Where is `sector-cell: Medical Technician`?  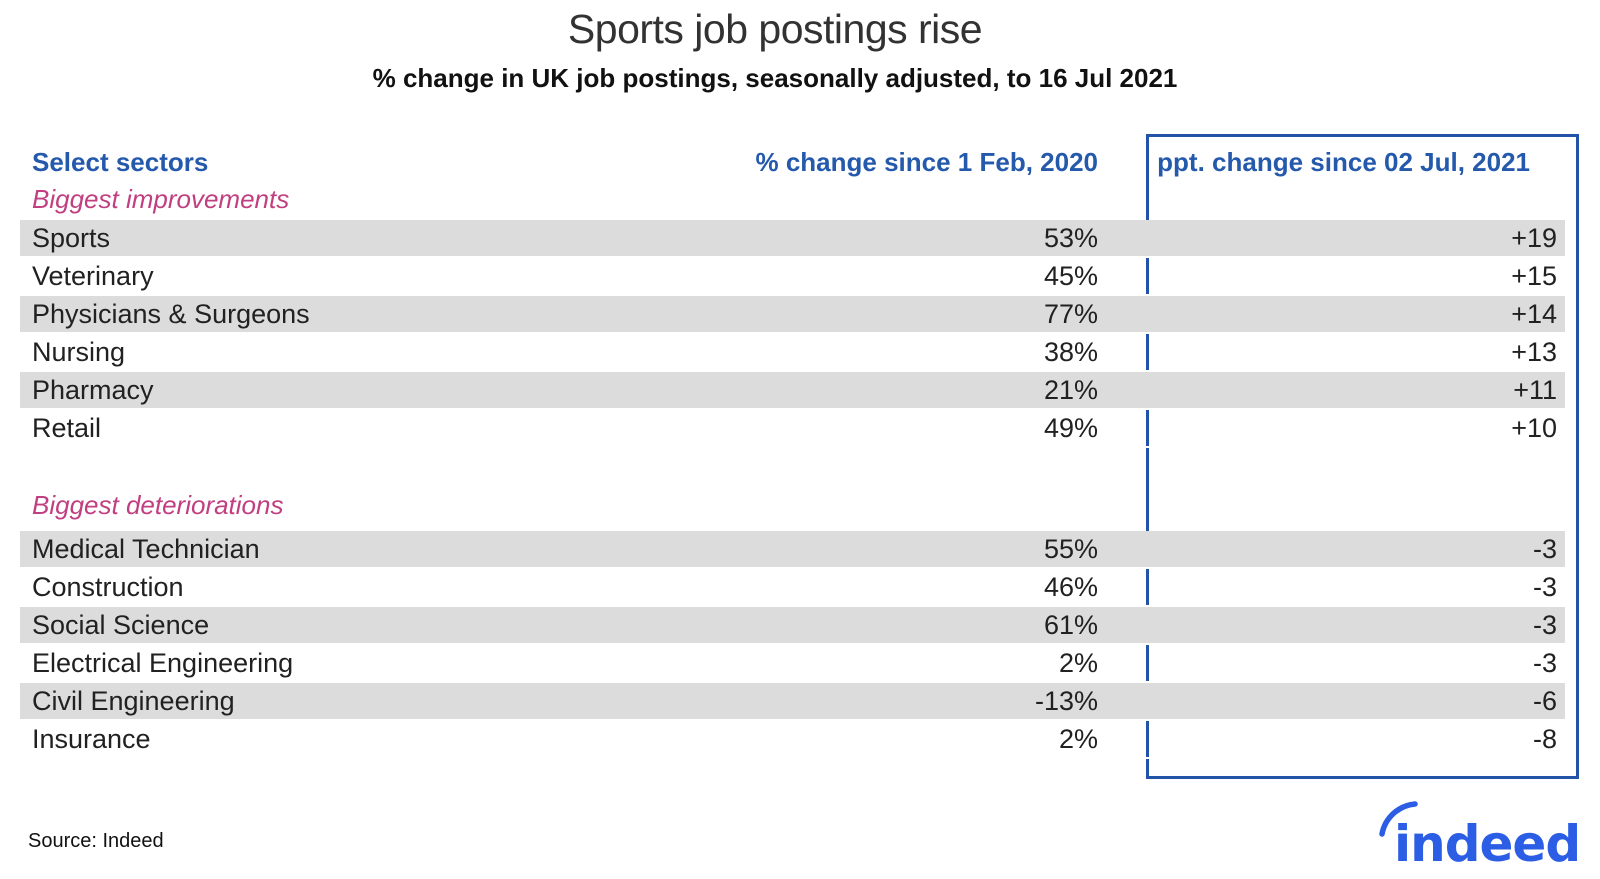
sector-cell: Medical Technician is located at coordinates (146, 549).